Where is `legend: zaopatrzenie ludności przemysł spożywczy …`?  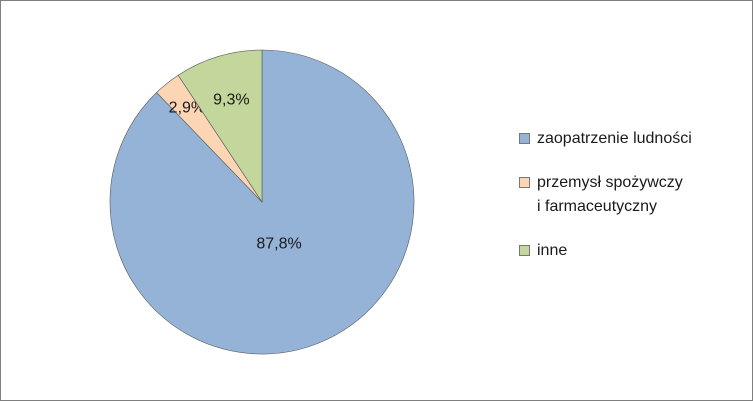 legend: zaopatrzenie ludności przemysł spożywczy … is located at coordinates (605, 205).